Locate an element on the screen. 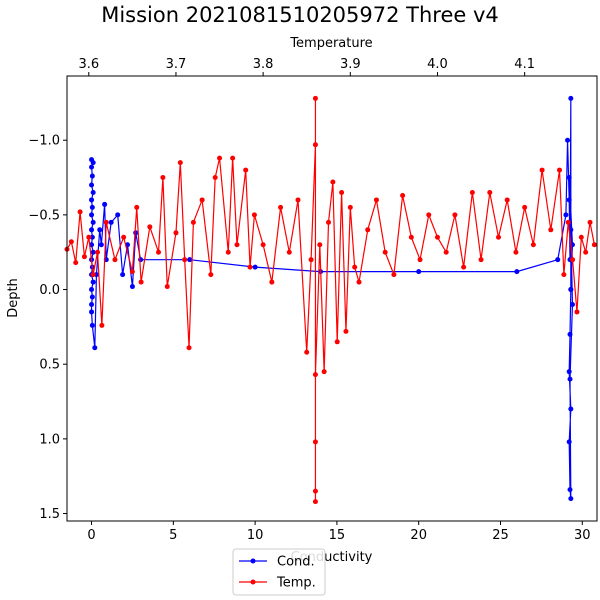 Image resolution: width=600 pixels, height=600 pixels. top-x-tick-label: 4.1 is located at coordinates (524, 64).